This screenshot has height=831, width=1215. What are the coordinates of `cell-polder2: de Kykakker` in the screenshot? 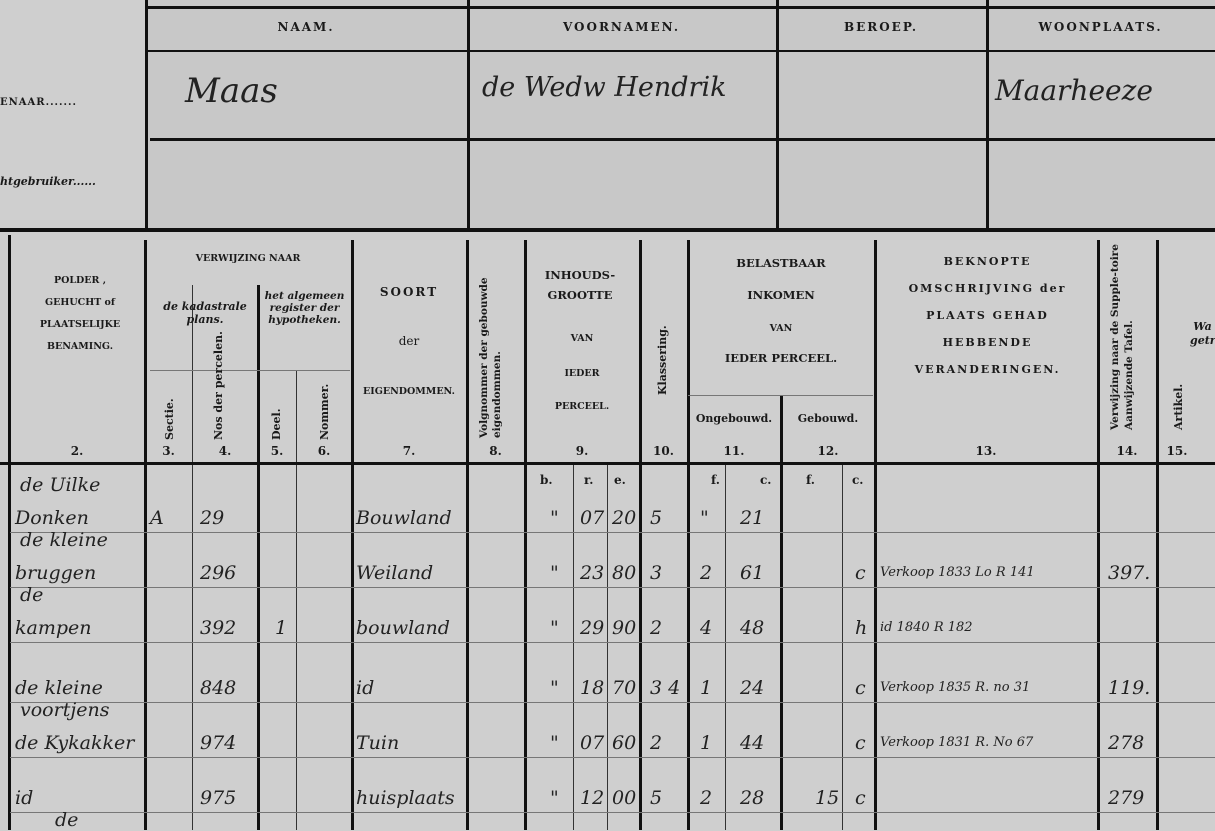 It's located at (75, 743).